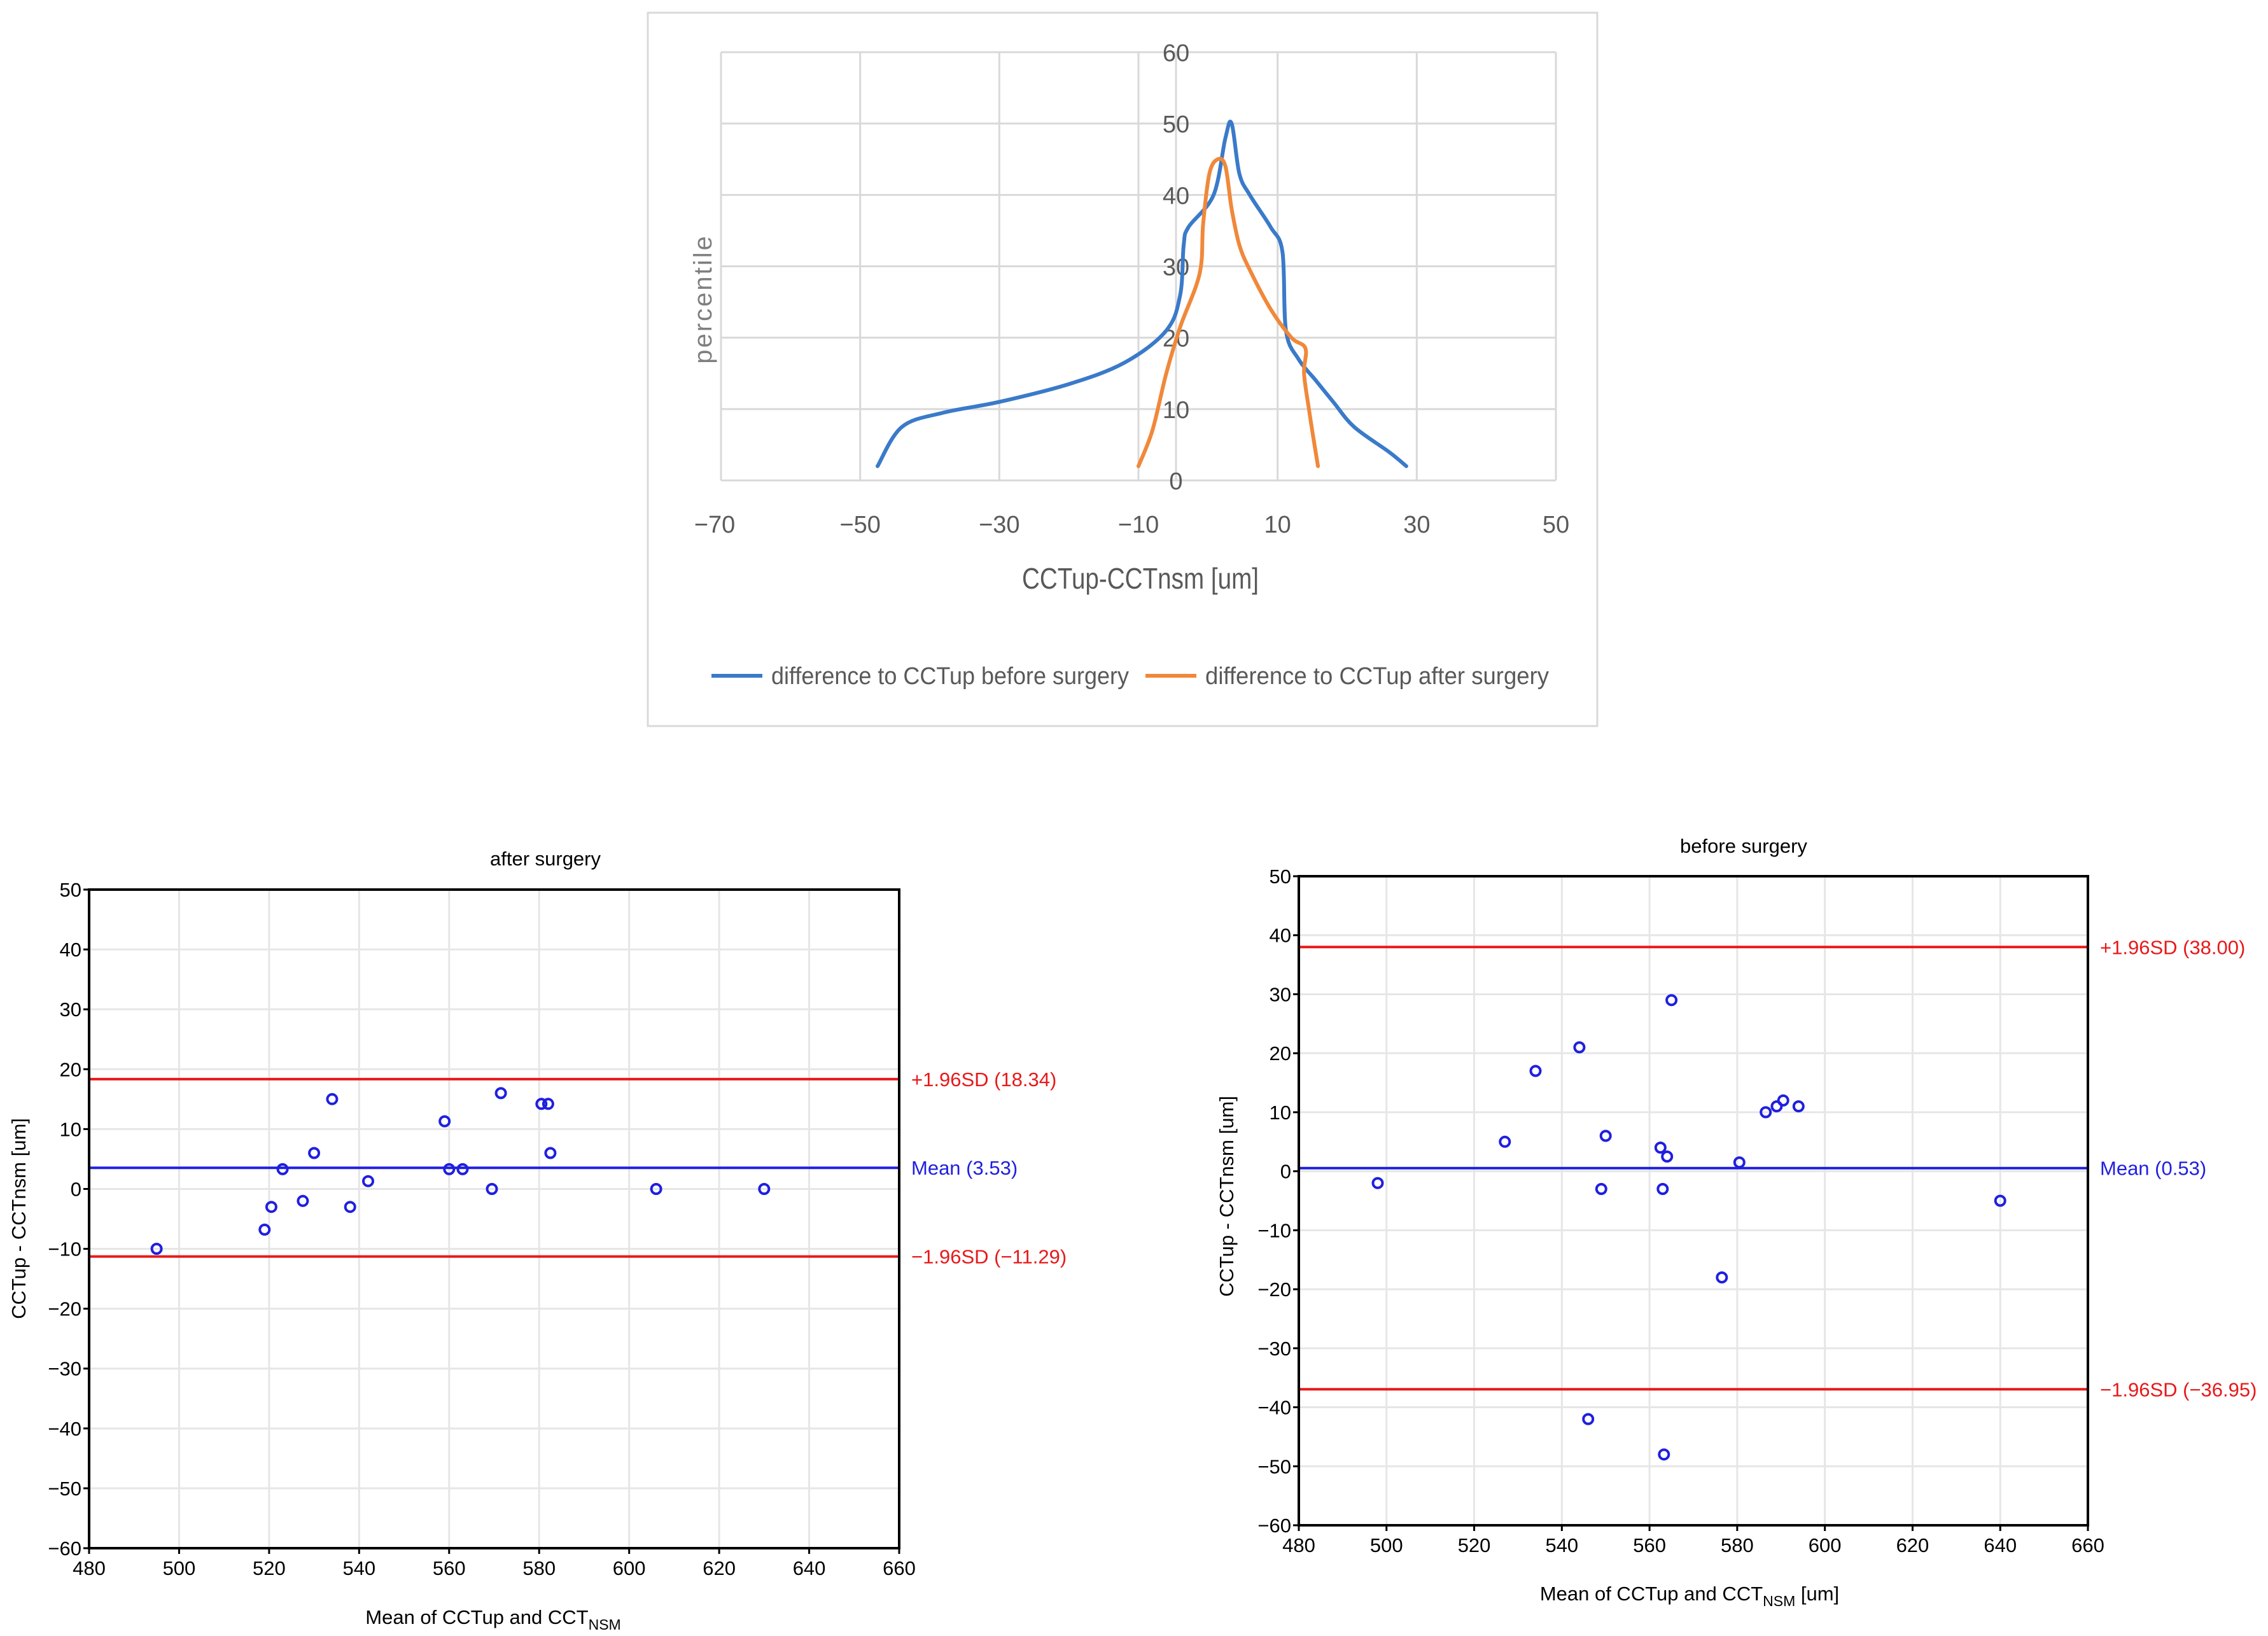 The image size is (2268, 1636). What do you see at coordinates (1140, 578) in the screenshot?
I see `x-axis-label: CCTup-CCTnsm [um]` at bounding box center [1140, 578].